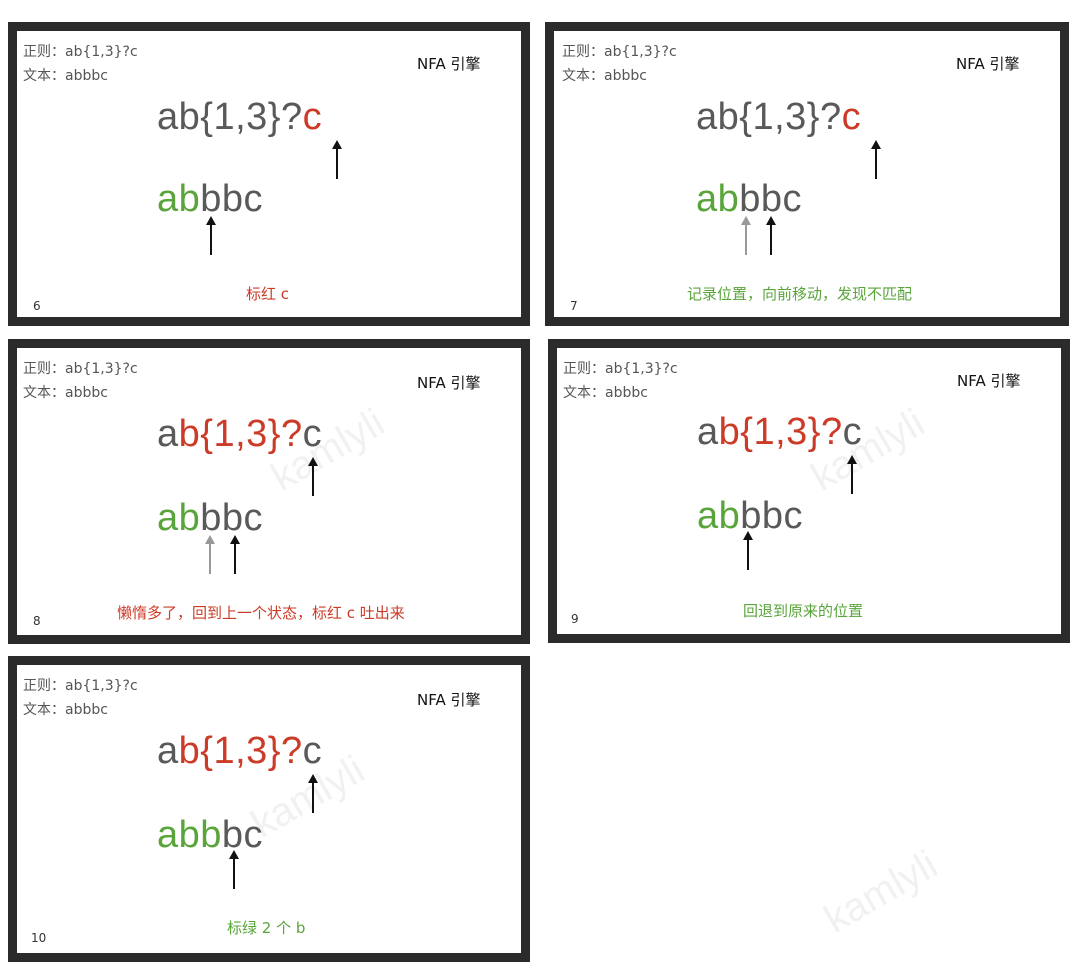 This screenshot has width=1080, height=972. What do you see at coordinates (266, 928) in the screenshot?
I see `caption: 标绿 2 个 b` at bounding box center [266, 928].